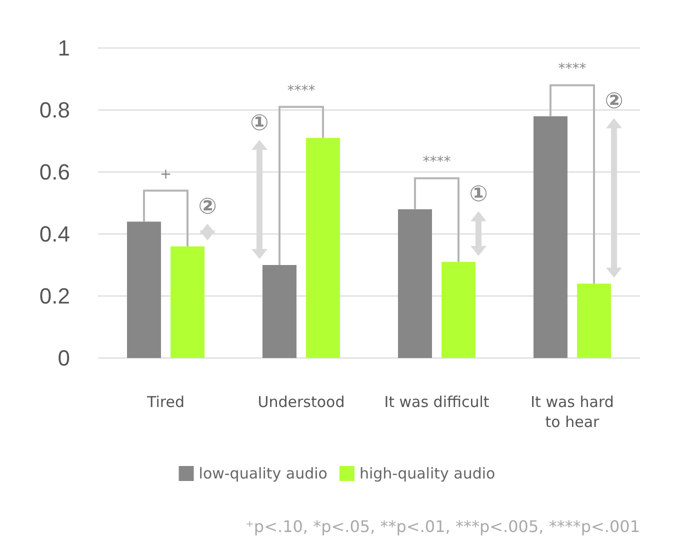 This screenshot has height=556, width=674. Describe the element at coordinates (64, 48) in the screenshot. I see `y-tick-label: 1` at that location.